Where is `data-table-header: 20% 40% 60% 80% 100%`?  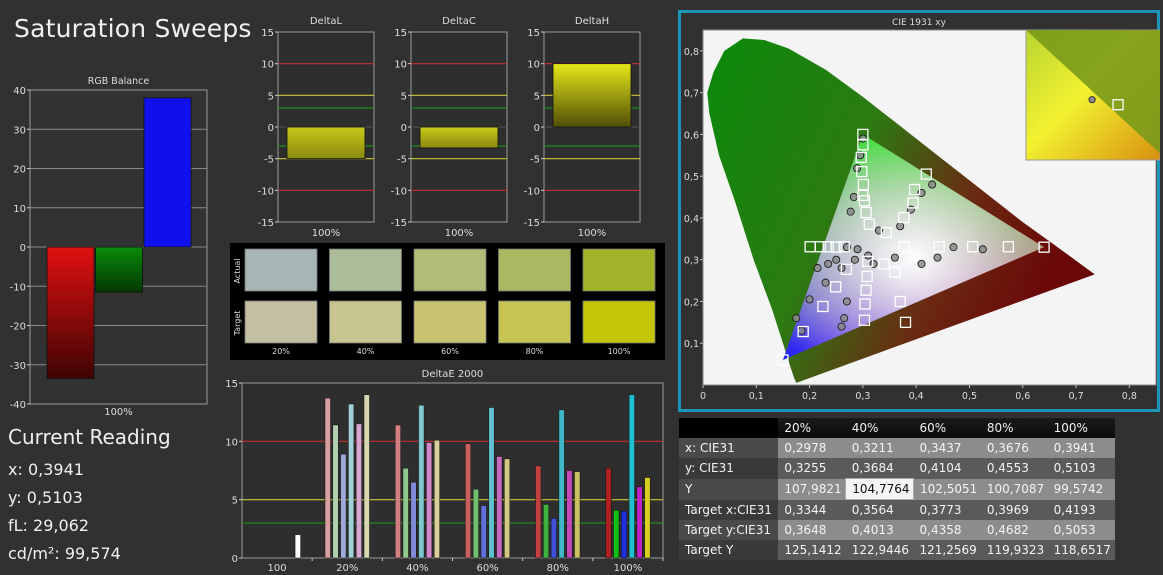 data-table-header: 20% 40% 60% 80% 100% is located at coordinates (897, 428).